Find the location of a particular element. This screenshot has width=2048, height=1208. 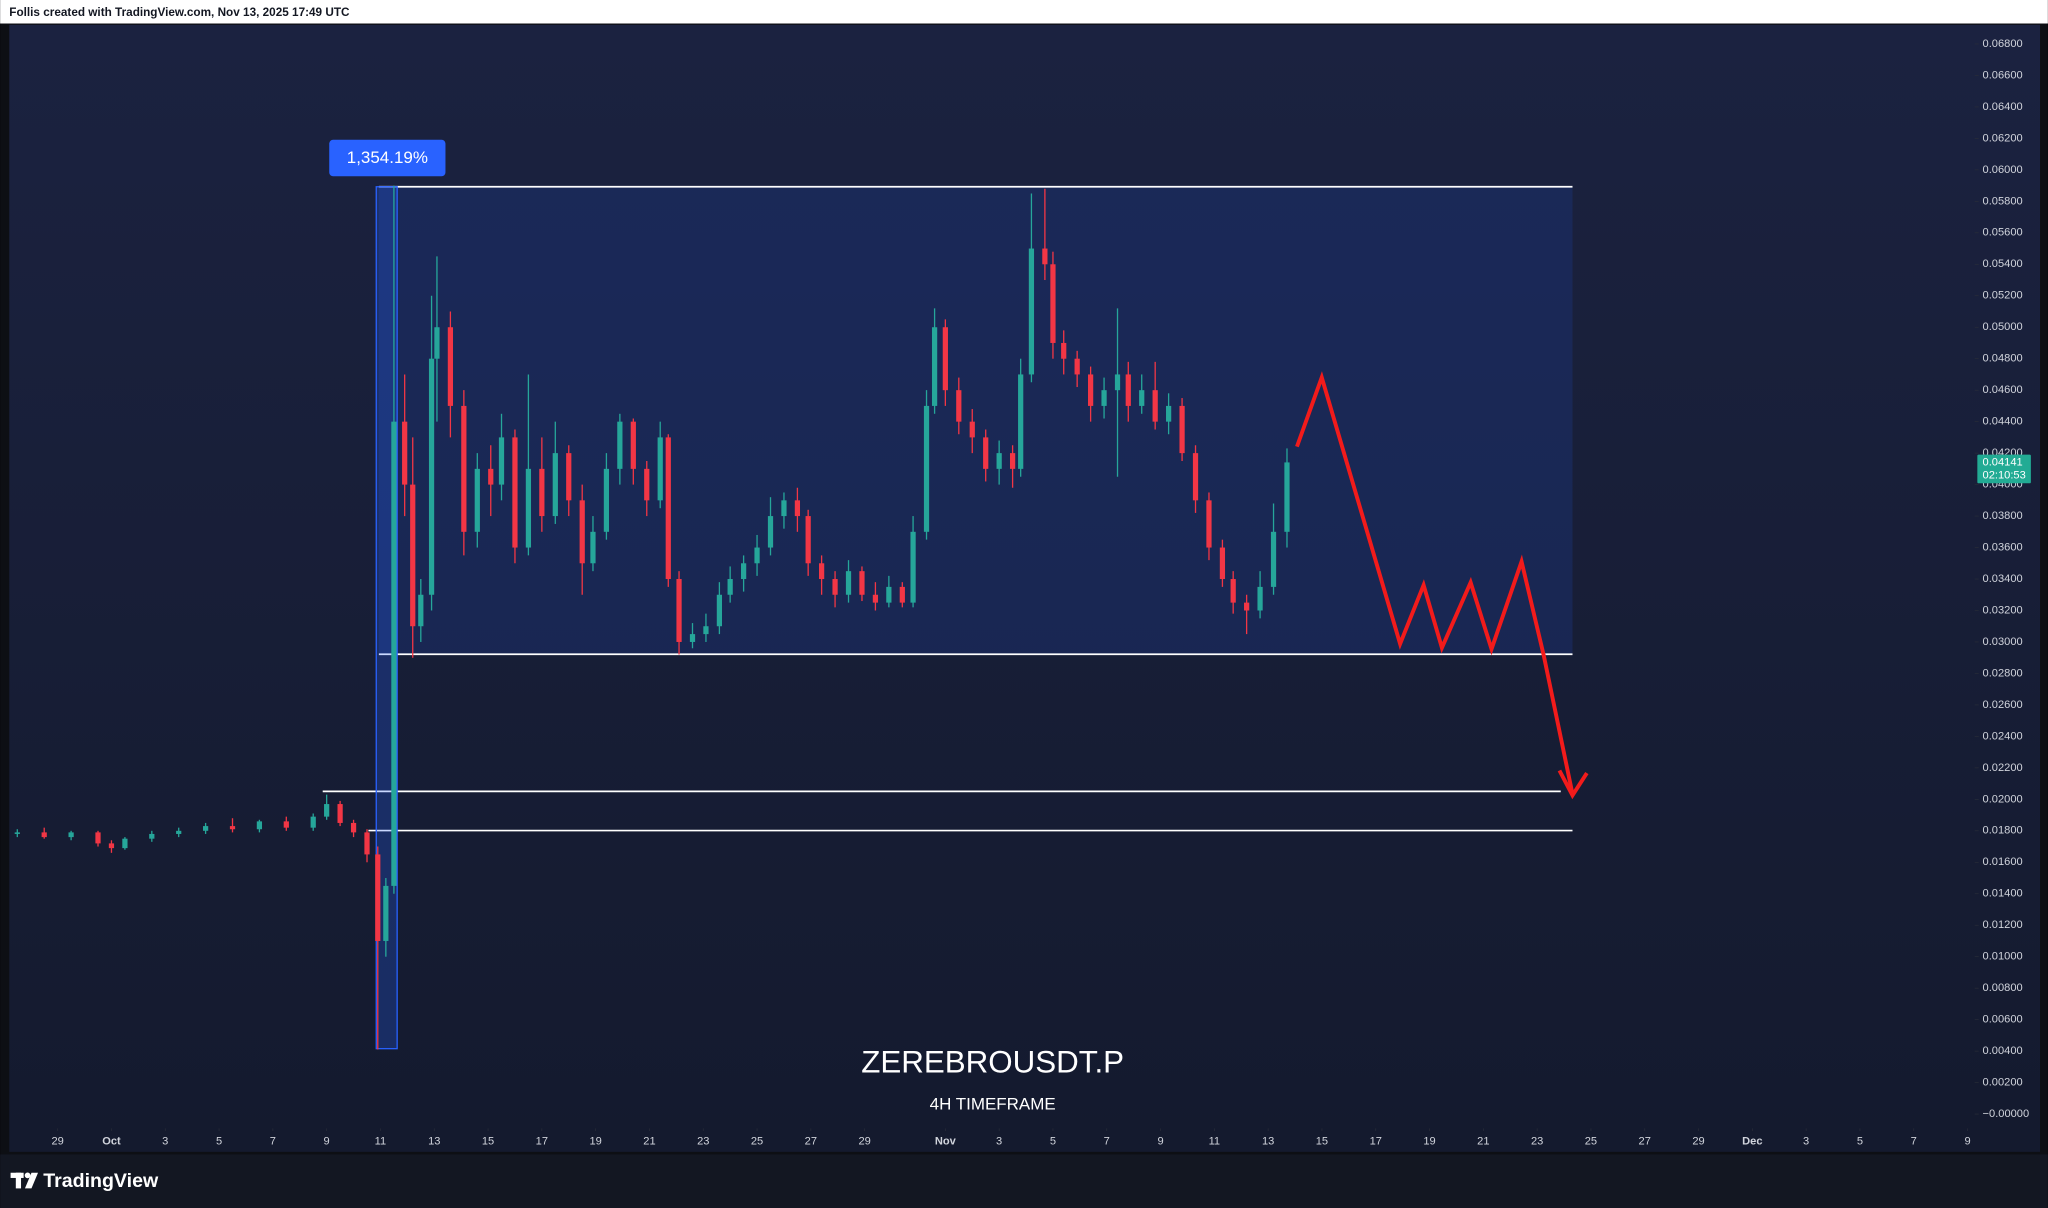

y-tick-label: 0.02600 is located at coordinates (2003, 705).